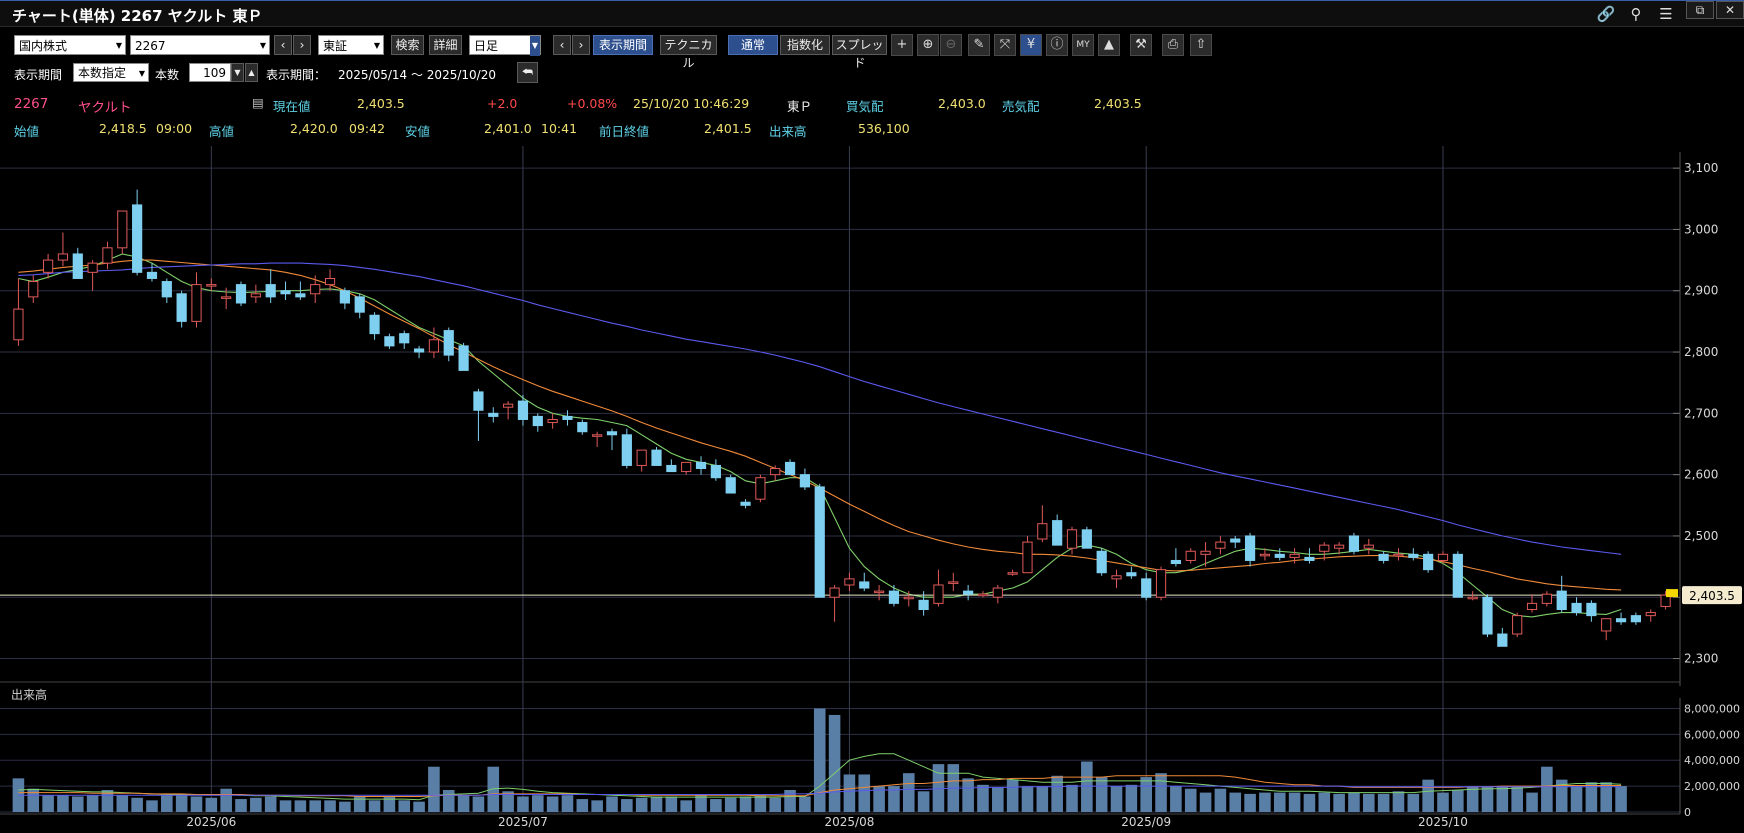  Describe the element at coordinates (1730, 10) in the screenshot. I see `close-icon: ✕` at that location.